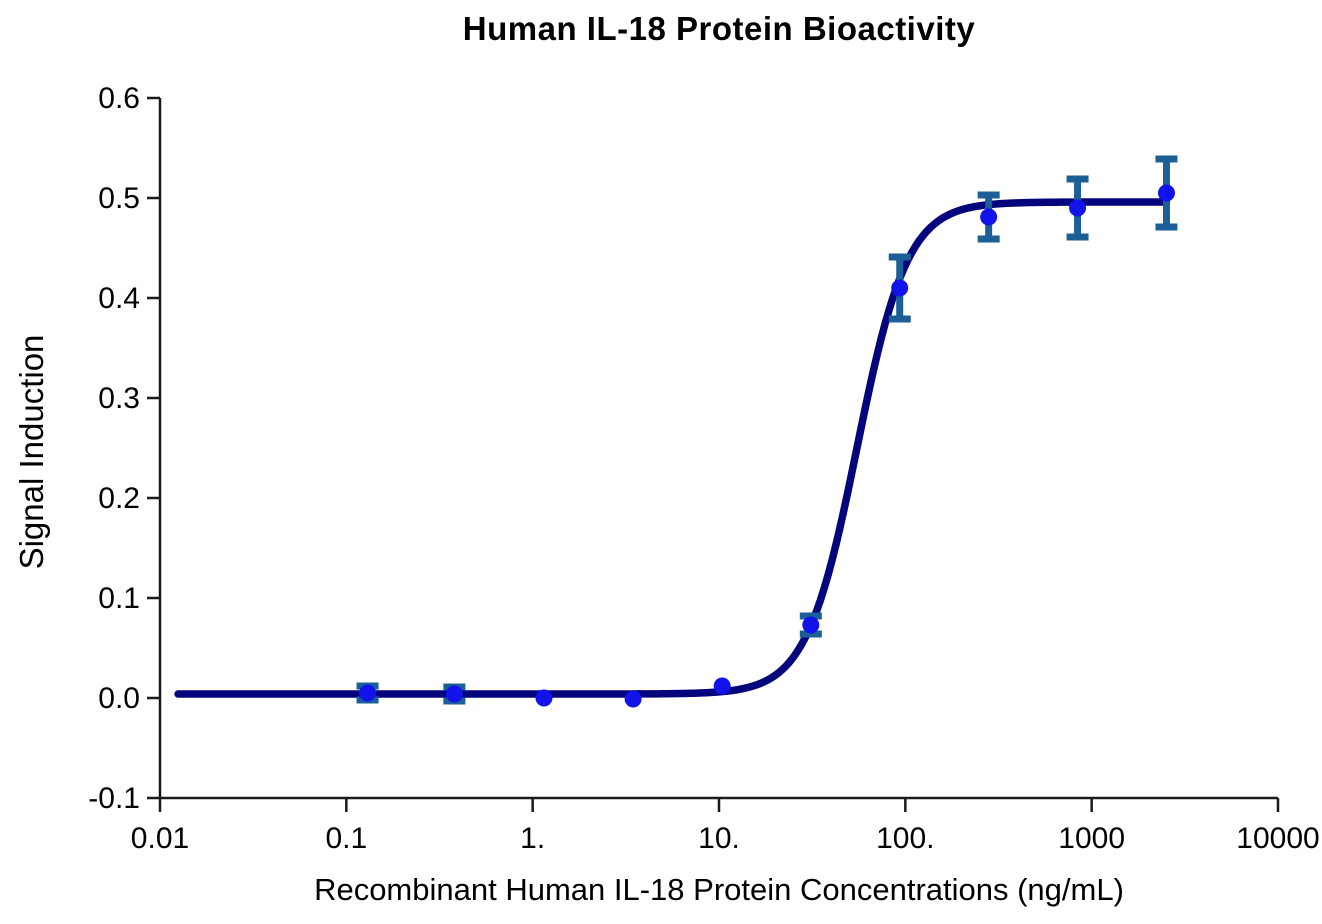  I want to click on x-tick-label: 100., so click(905, 838).